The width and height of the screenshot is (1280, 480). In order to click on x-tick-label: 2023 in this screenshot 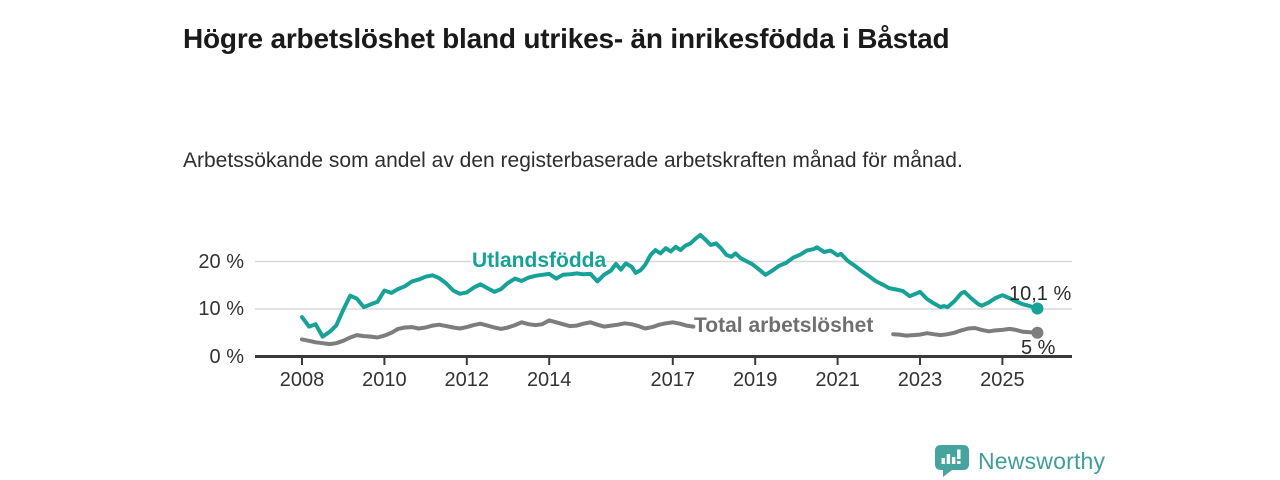, I will do `click(920, 380)`.